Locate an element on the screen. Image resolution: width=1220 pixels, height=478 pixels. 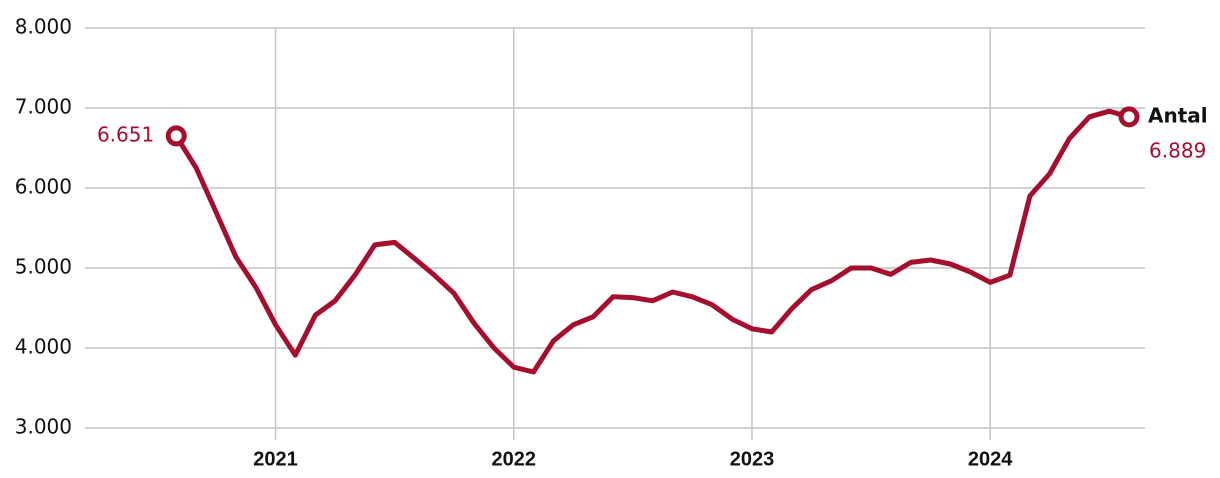
y-tick-label: 3.000 is located at coordinates (43, 427).